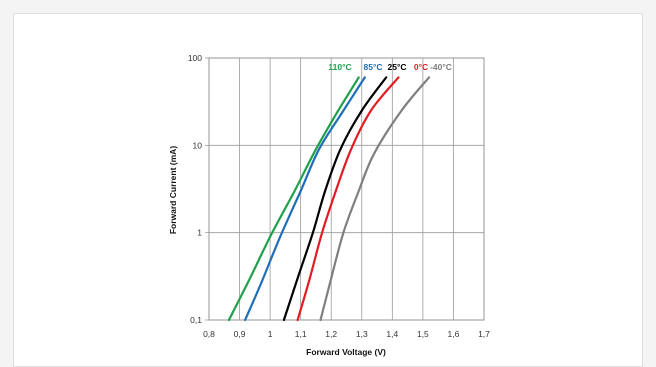 This screenshot has width=656, height=367. What do you see at coordinates (196, 320) in the screenshot?
I see `y-tick-label: 0,1` at bounding box center [196, 320].